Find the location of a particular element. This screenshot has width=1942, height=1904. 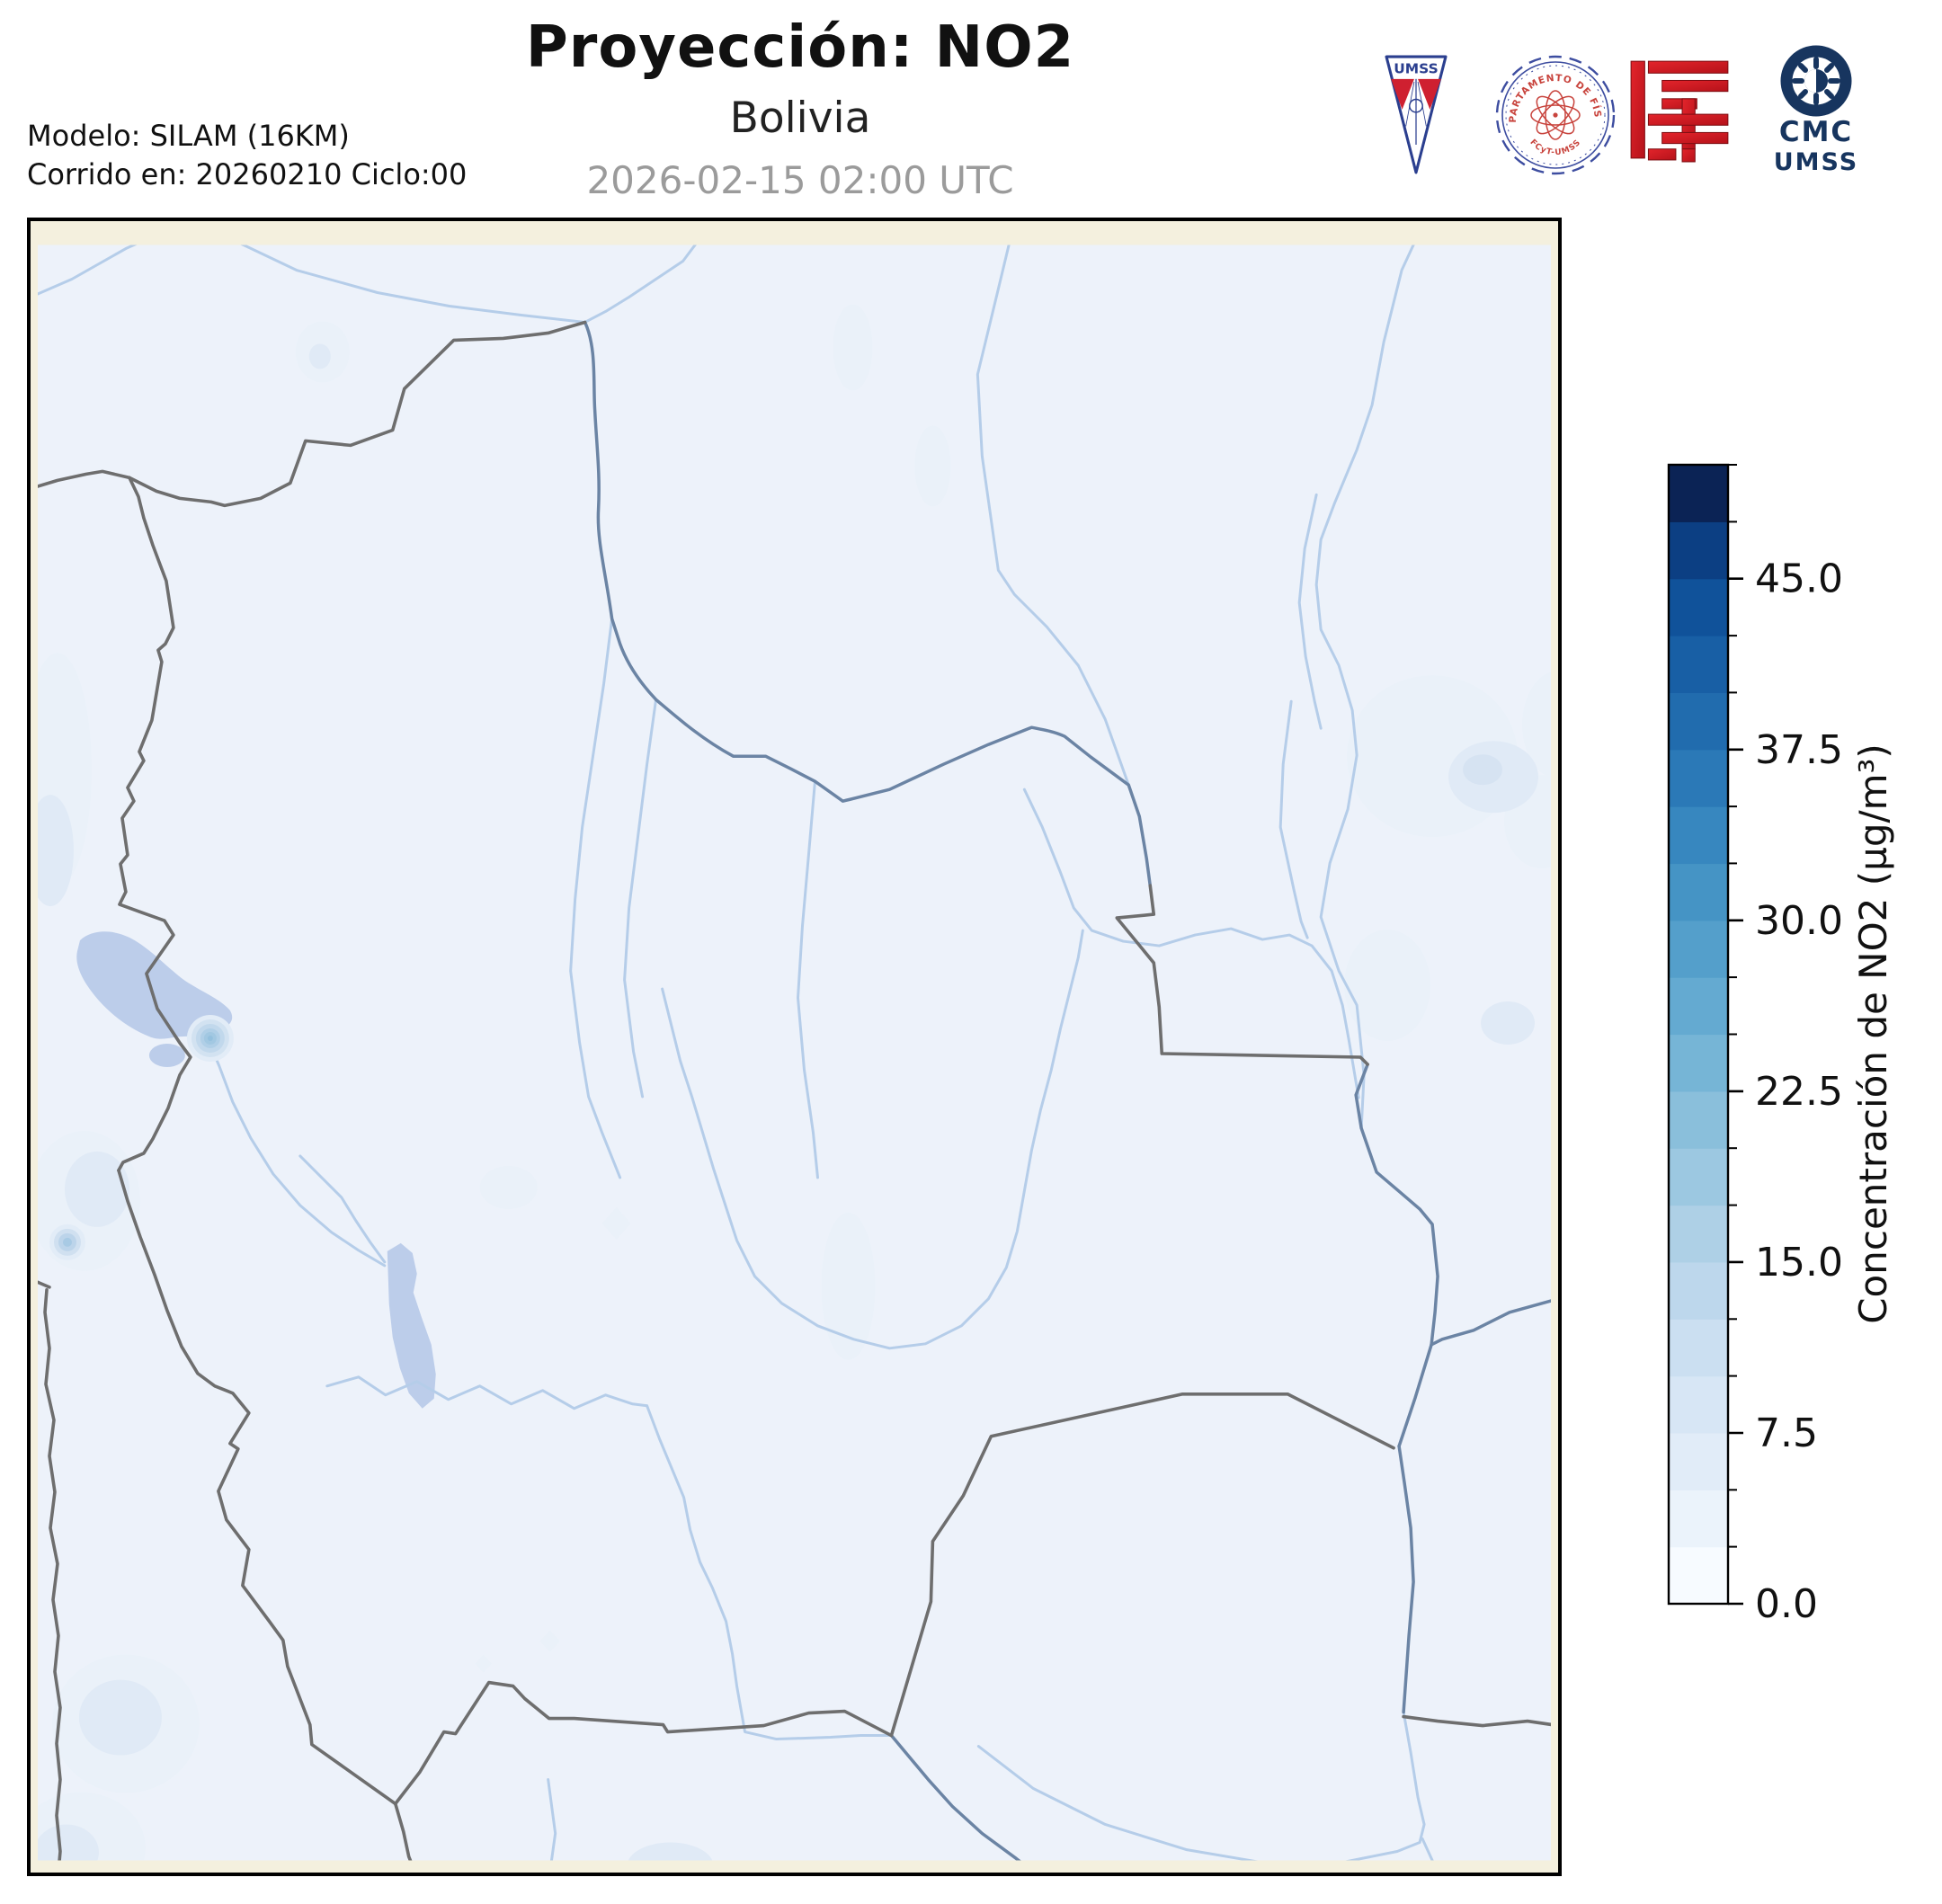

colorbar-tick-label: 37.5 is located at coordinates (1799, 750).